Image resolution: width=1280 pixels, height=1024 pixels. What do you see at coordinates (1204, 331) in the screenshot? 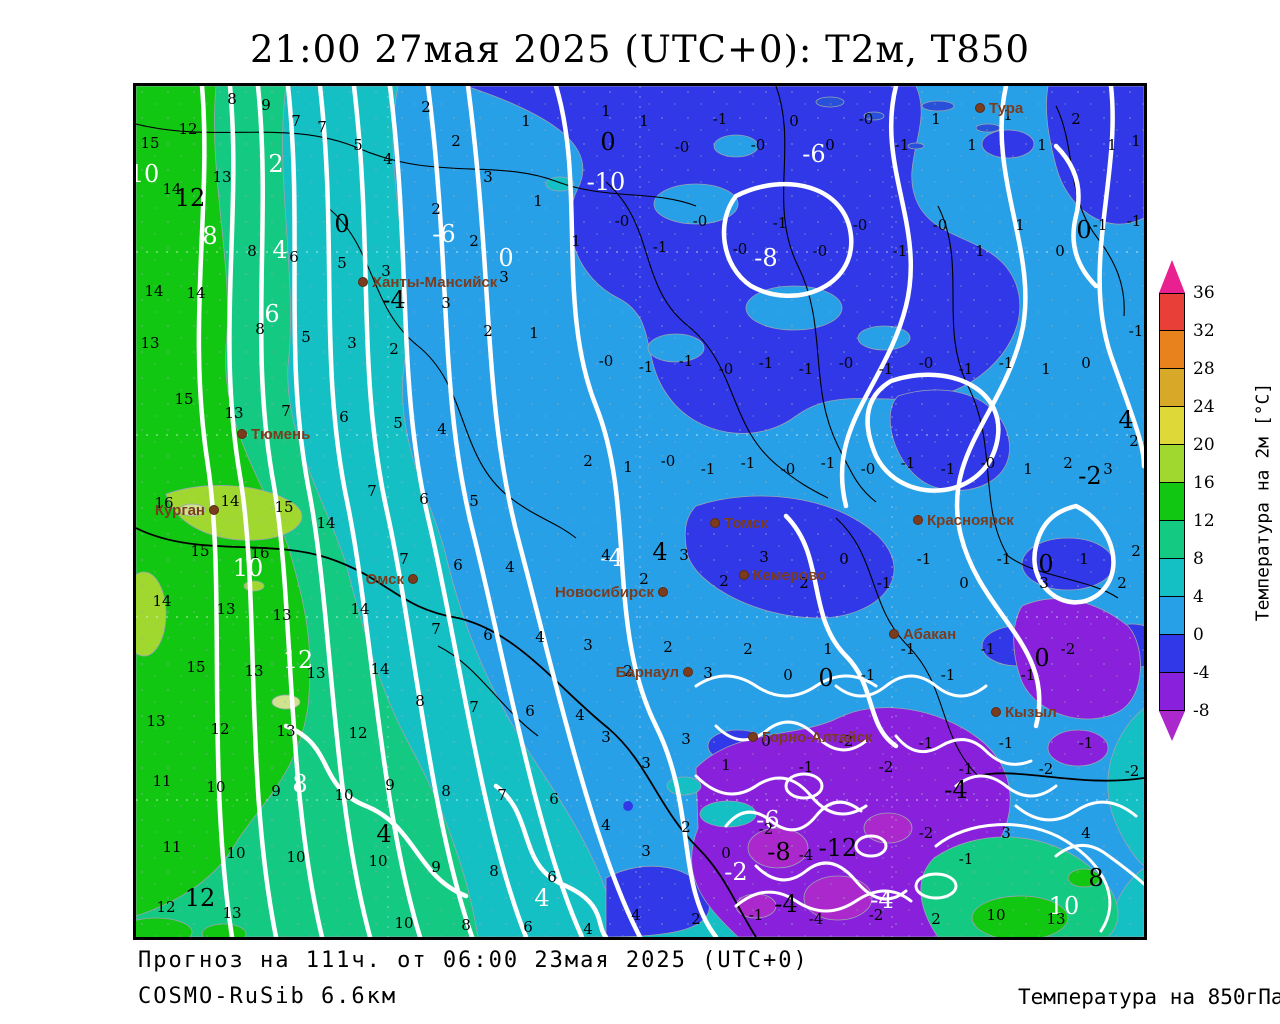
I see `colorbar-tick: 32` at bounding box center [1204, 331].